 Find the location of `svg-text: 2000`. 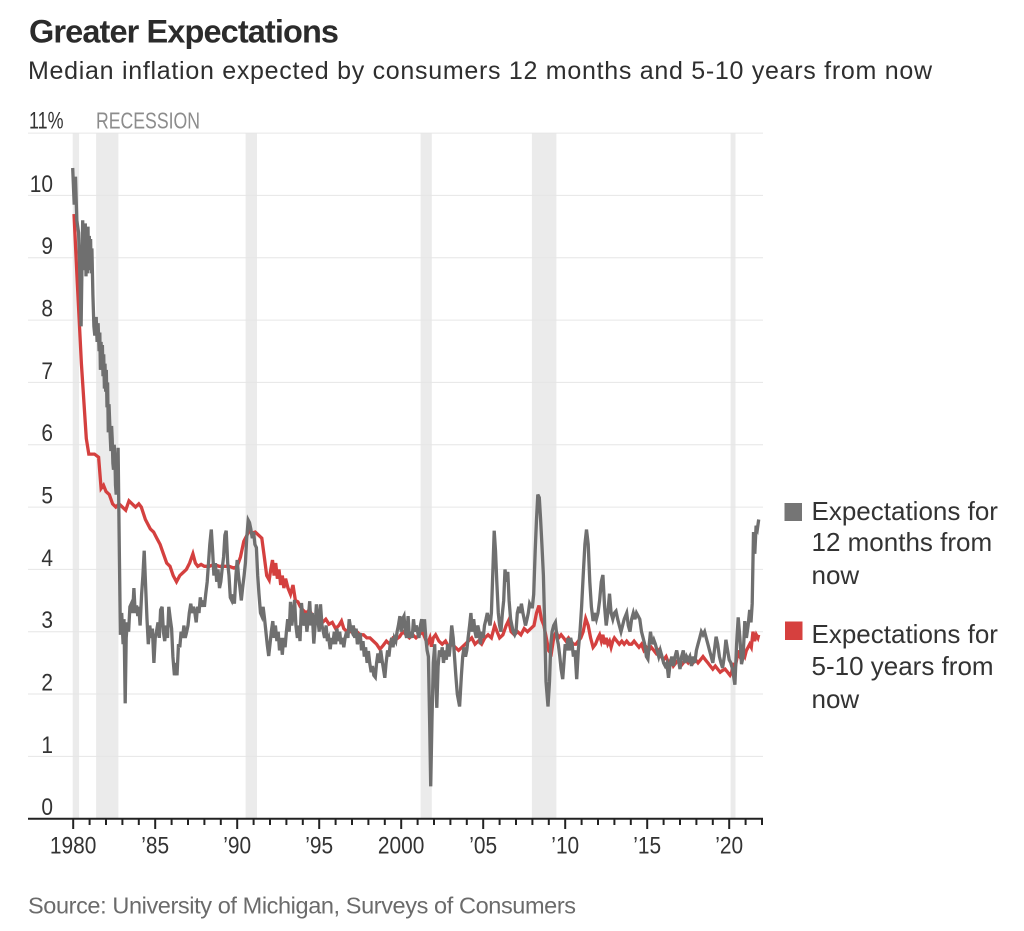

svg-text: 2000 is located at coordinates (401, 845).